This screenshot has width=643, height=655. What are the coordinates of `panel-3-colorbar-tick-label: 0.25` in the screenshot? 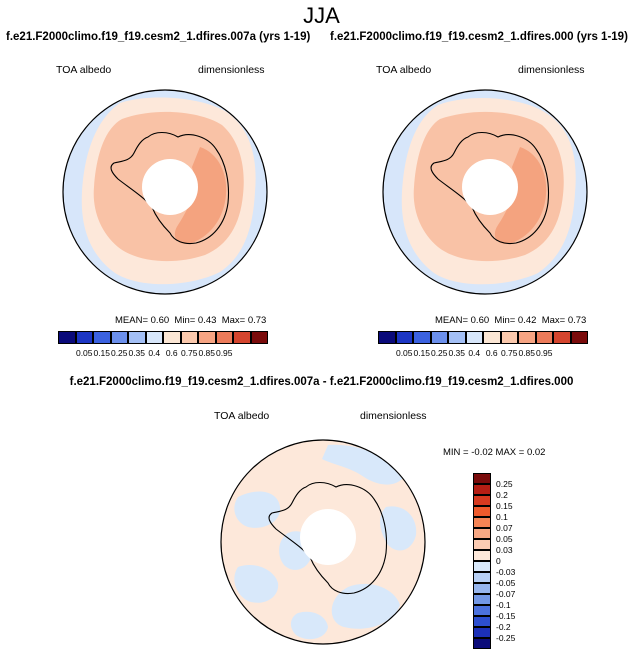 It's located at (504, 484).